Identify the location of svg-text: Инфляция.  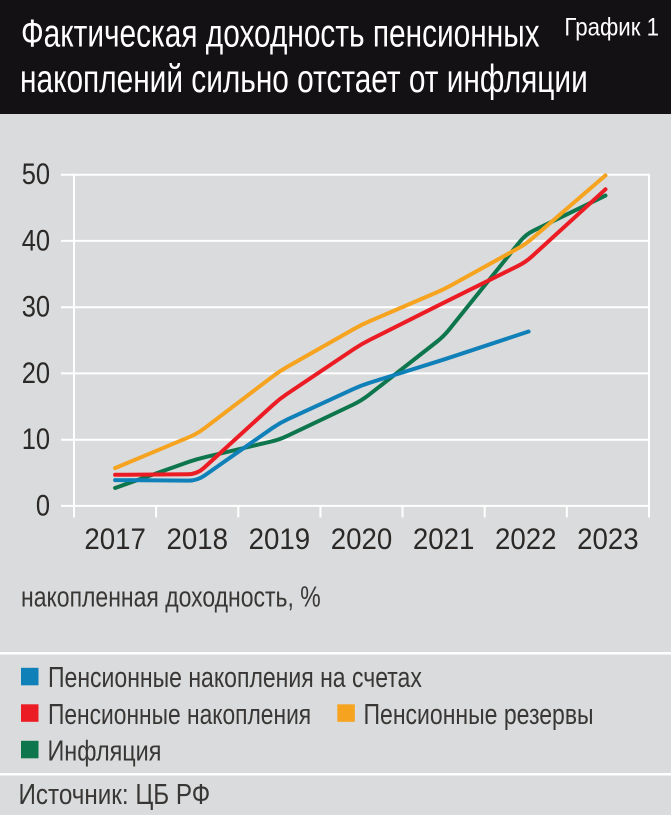
(105, 750).